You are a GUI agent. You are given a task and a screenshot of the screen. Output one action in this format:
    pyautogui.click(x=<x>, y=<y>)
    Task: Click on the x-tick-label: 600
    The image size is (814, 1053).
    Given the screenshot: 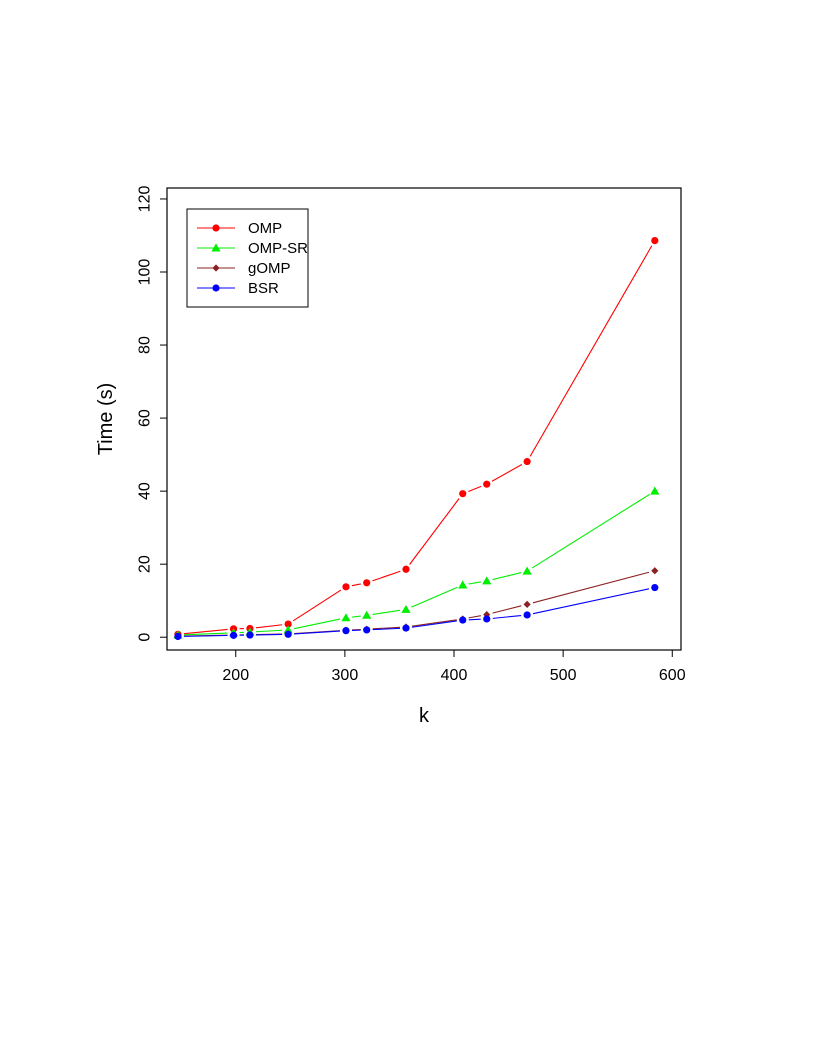 What is the action you would take?
    pyautogui.click(x=672, y=675)
    